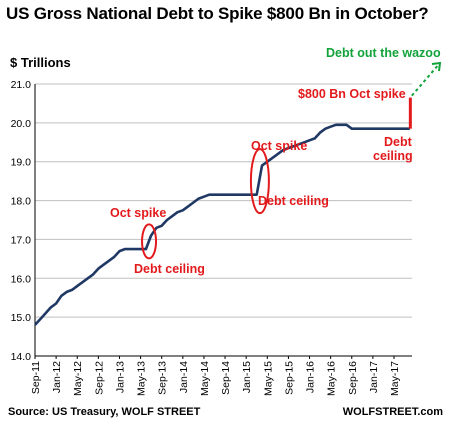 The width and height of the screenshot is (451, 424). What do you see at coordinates (21, 163) in the screenshot?
I see `y-tick-label: 19.0` at bounding box center [21, 163].